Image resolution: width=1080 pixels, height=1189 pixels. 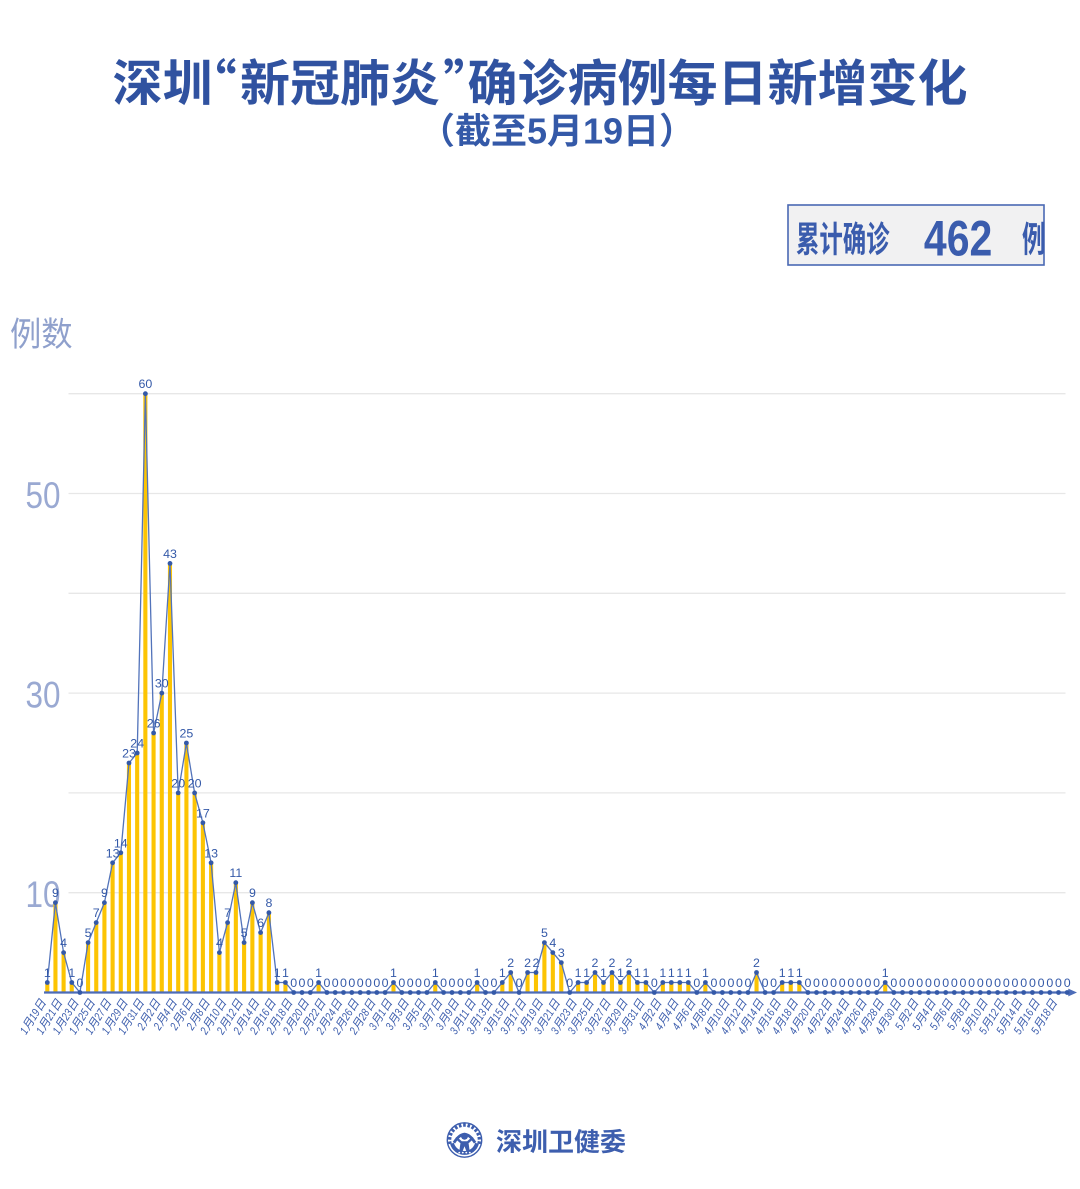 What do you see at coordinates (43, 496) in the screenshot?
I see `svg-text: 50` at bounding box center [43, 496].